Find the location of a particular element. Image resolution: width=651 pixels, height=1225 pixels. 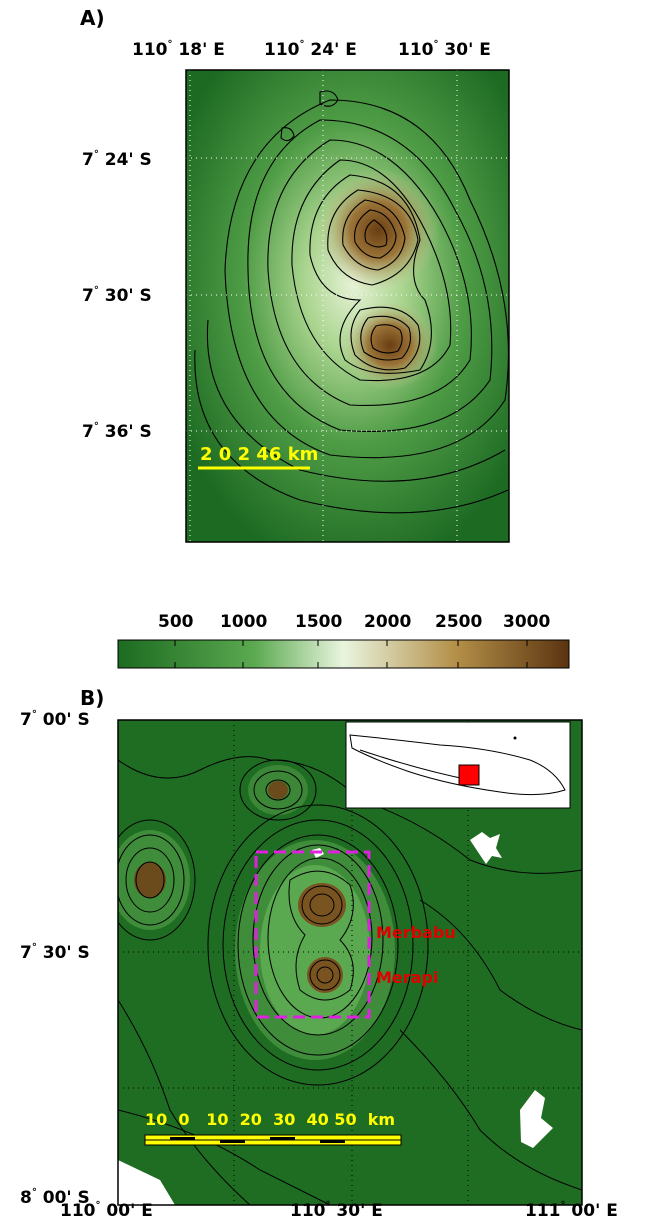

panel-b-lat-tick: 7° 30' S is located at coordinates (55, 952).